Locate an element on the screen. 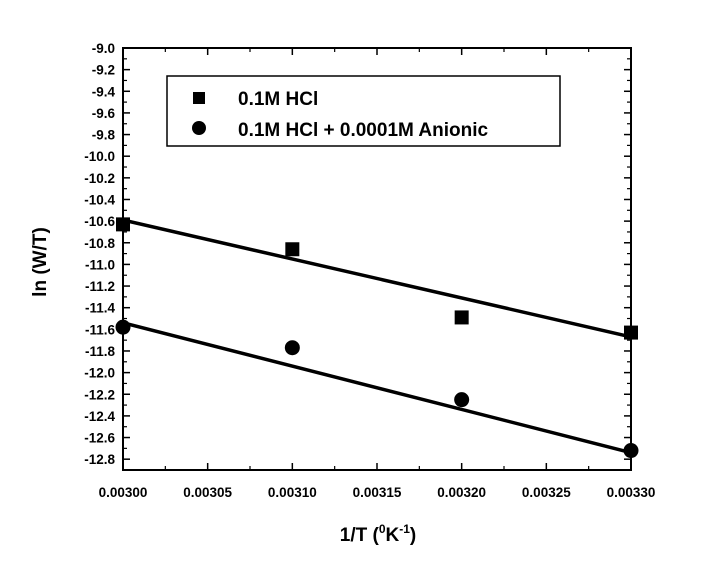 This screenshot has height=561, width=706. x-tick-label: 0.00320 is located at coordinates (461, 492).